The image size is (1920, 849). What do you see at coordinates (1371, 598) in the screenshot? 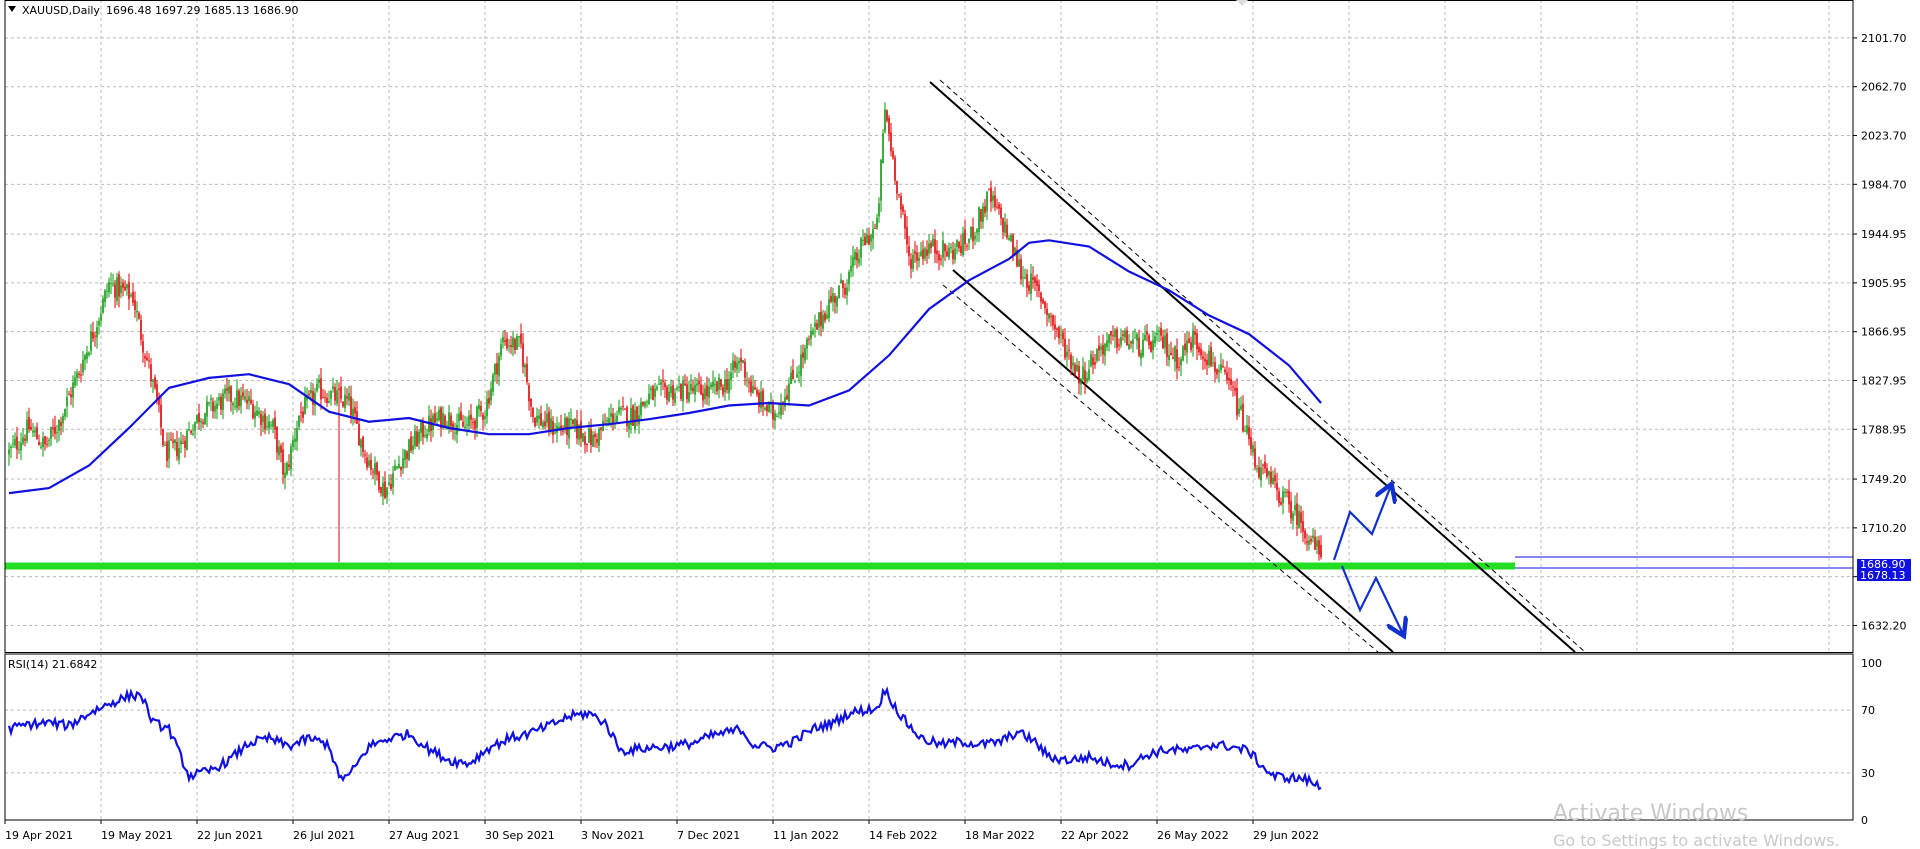
I see `bearish-arrow` at bounding box center [1371, 598].